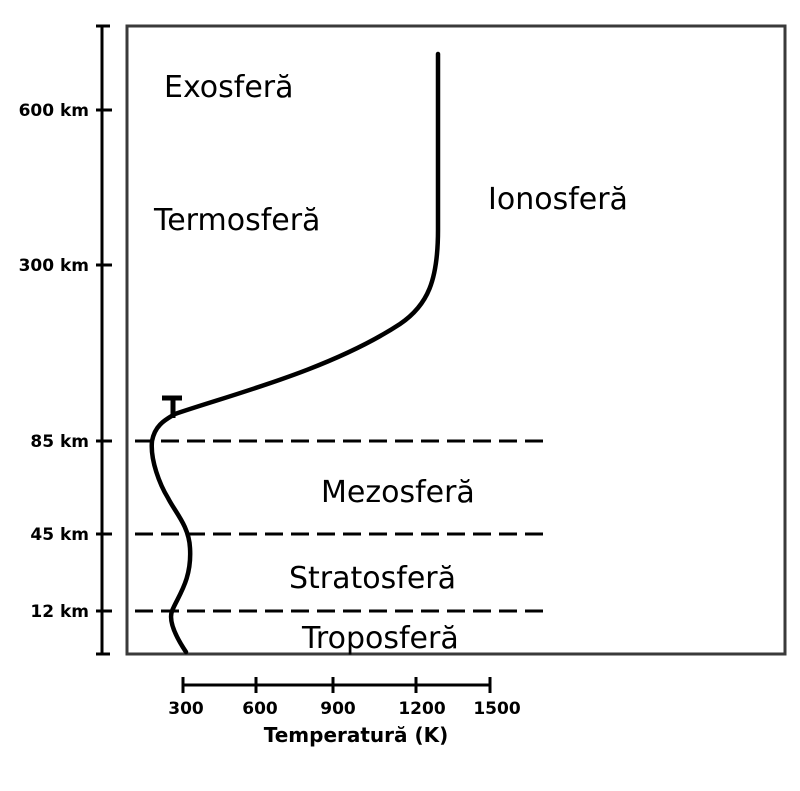 Image resolution: width=800 pixels, height=791 pixels. What do you see at coordinates (336, 685) in the screenshot?
I see `temperature-axis` at bounding box center [336, 685].